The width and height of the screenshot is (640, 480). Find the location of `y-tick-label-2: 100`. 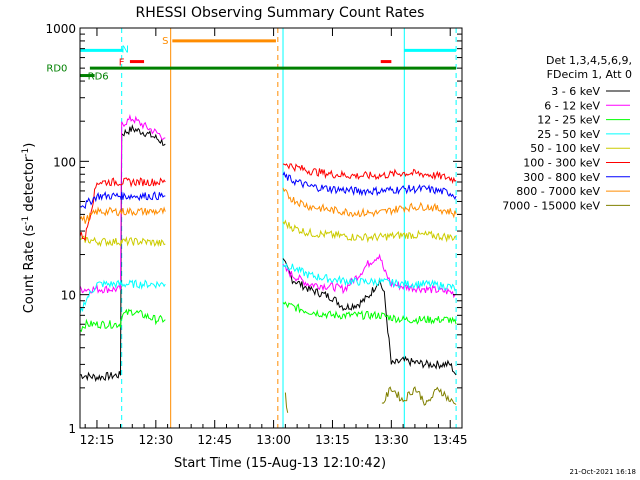

y-tick-label-2: 100 is located at coordinates (64, 162).